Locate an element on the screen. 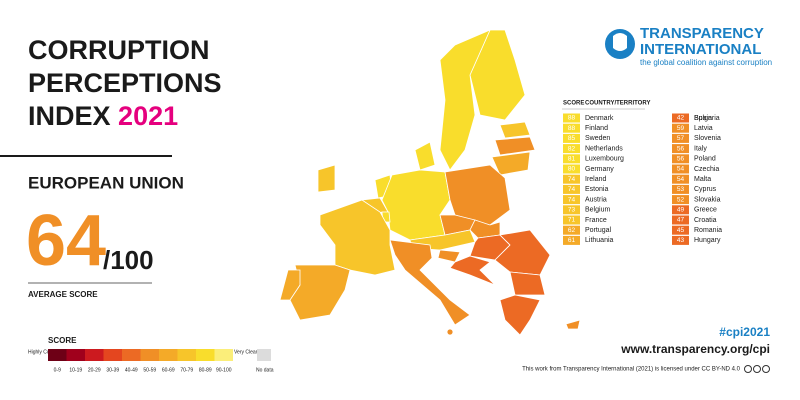 The height and width of the screenshot is (400, 800). logo-text: INTERNATIONAL is located at coordinates (700, 49).